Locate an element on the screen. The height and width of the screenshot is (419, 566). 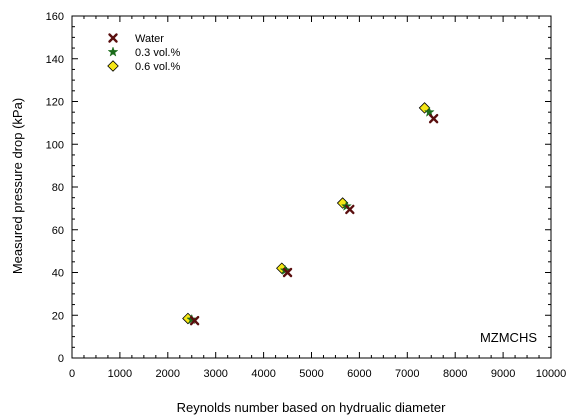
y-axis-label: Measured pressure drop (kPa) is located at coordinates (17, 186).